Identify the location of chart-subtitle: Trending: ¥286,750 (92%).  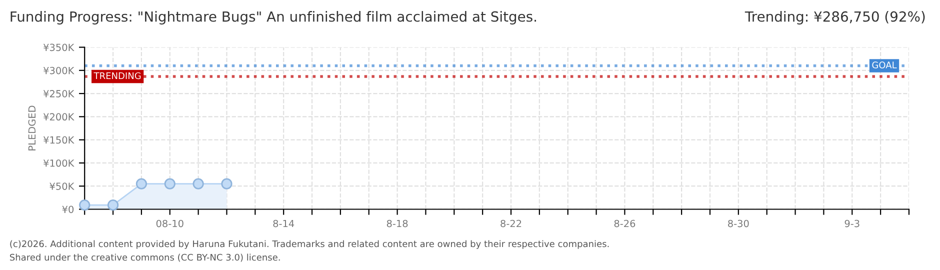
(834, 17).